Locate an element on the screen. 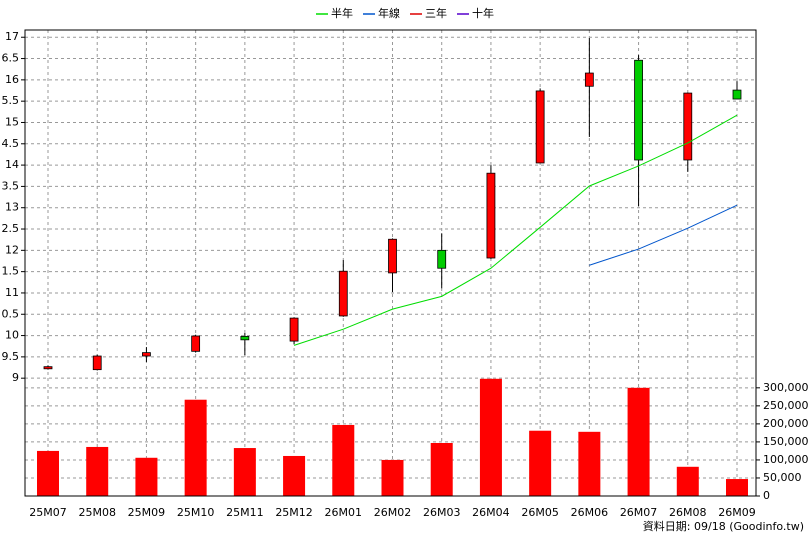  ma-line is located at coordinates (663, 235).